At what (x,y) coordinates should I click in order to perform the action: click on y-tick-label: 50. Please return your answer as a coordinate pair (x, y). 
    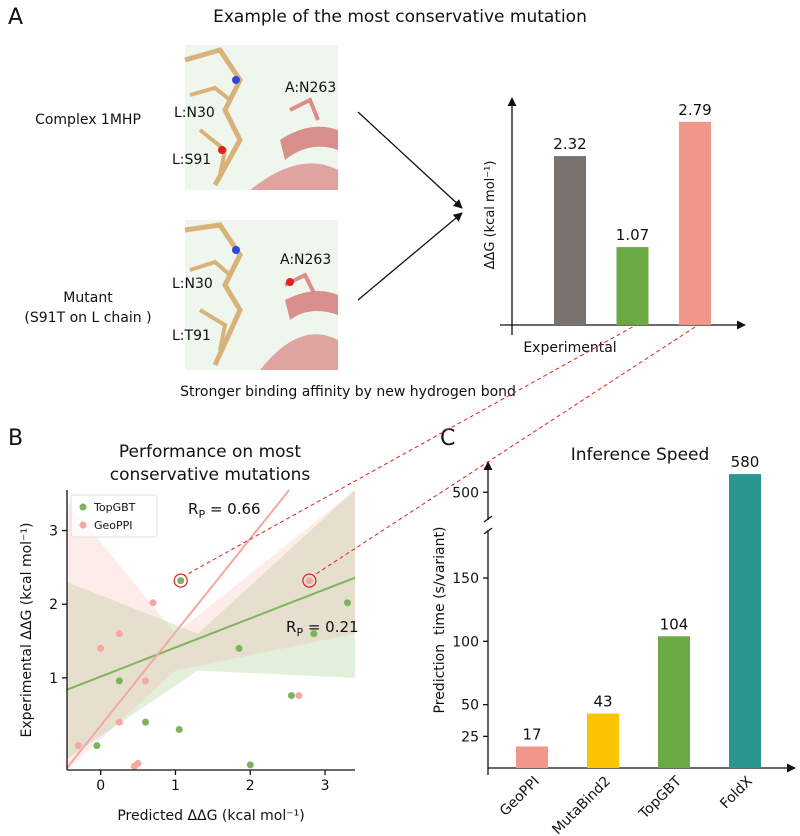
    Looking at the image, I should click on (470, 706).